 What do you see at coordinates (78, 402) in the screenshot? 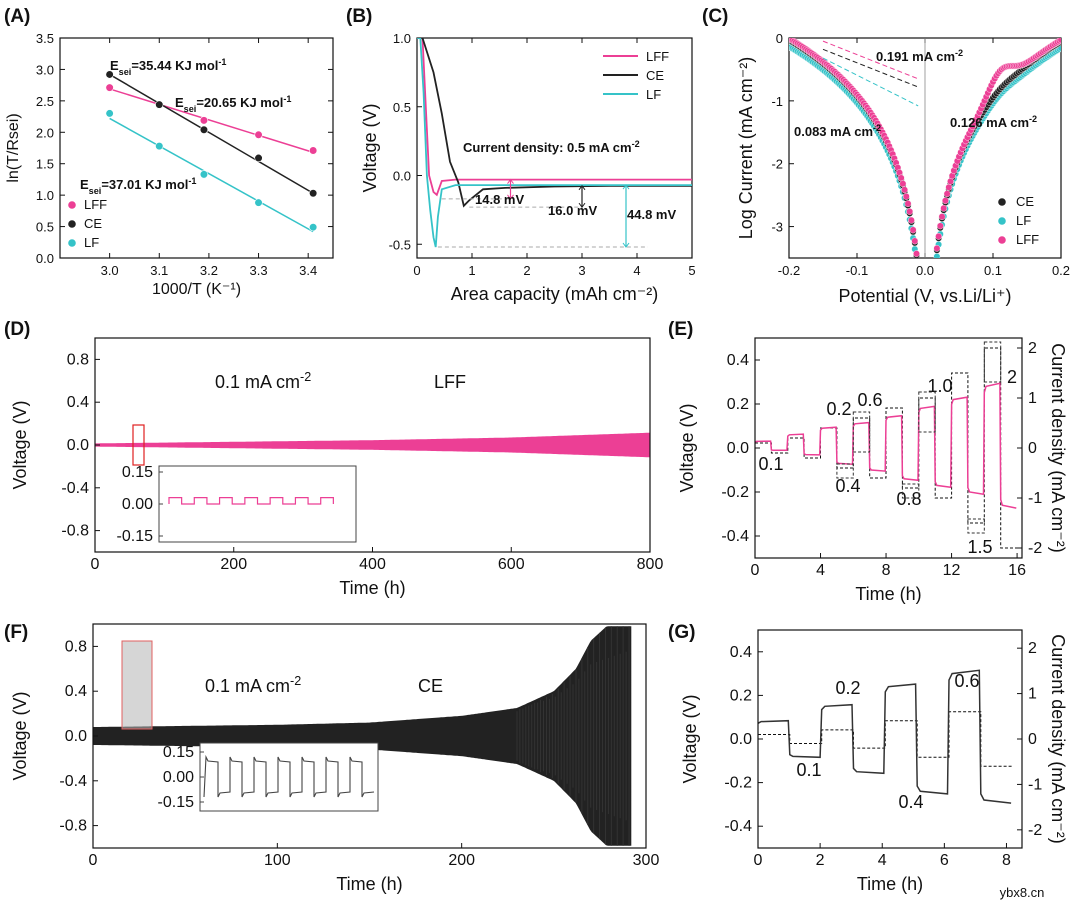
I see `panel-d-ytick-label: 0.4` at bounding box center [78, 402].